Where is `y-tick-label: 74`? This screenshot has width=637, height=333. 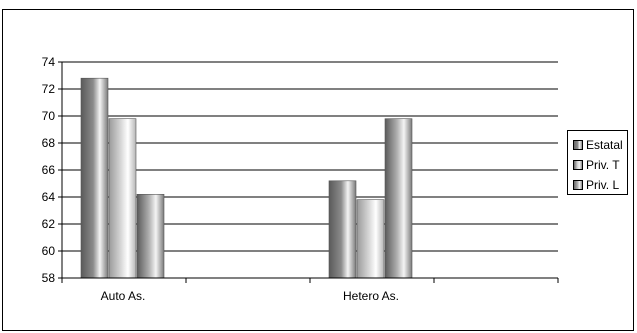
y-tick-label: 74 is located at coordinates (49, 62).